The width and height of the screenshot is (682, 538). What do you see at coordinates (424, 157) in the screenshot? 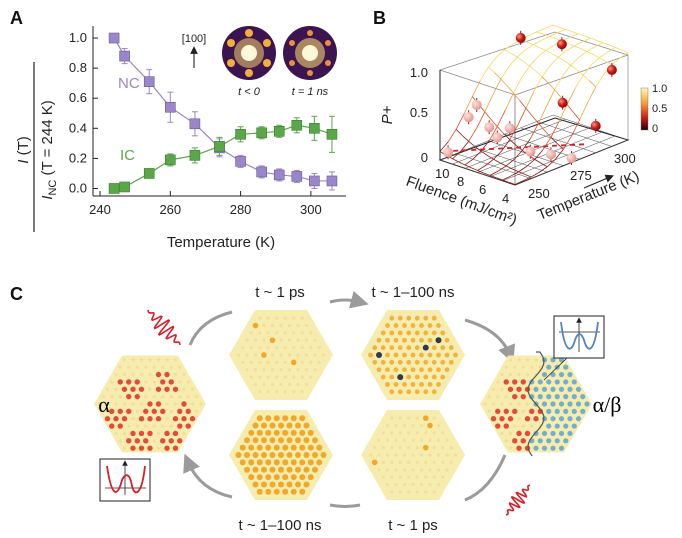
I see `z-tick-0: 0` at bounding box center [424, 157].